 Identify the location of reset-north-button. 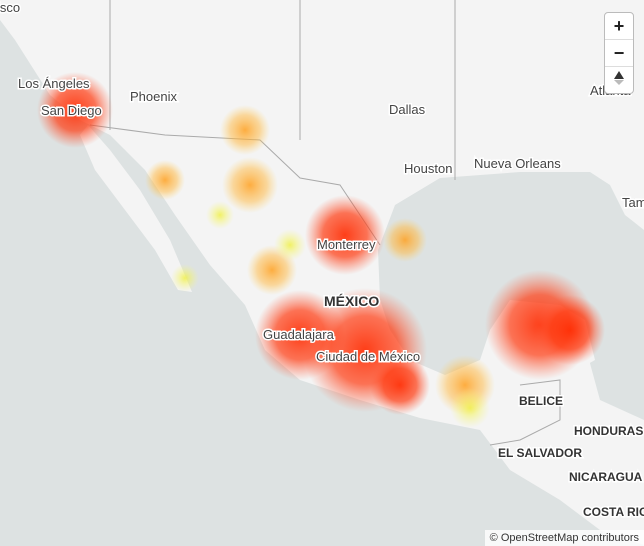
(619, 80).